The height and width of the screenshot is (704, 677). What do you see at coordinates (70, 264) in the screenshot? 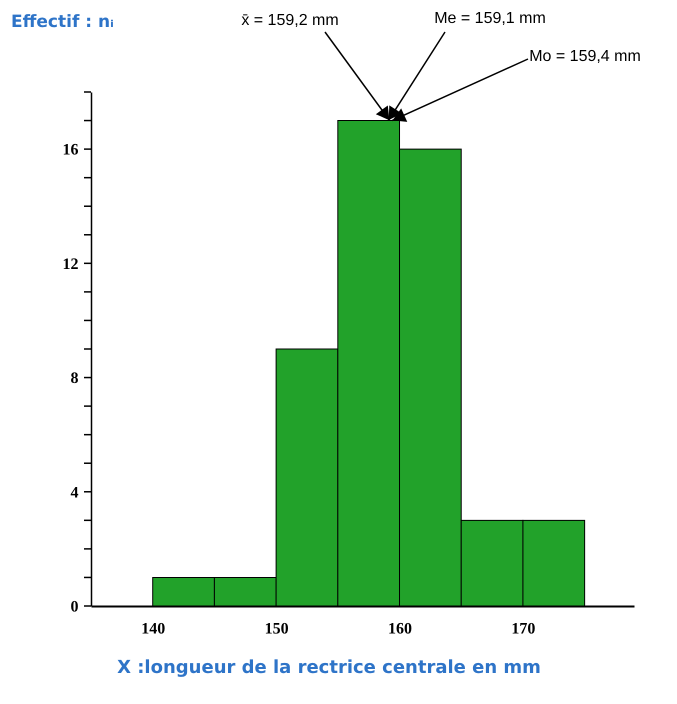
I see `y-tick-label: 12` at bounding box center [70, 264].